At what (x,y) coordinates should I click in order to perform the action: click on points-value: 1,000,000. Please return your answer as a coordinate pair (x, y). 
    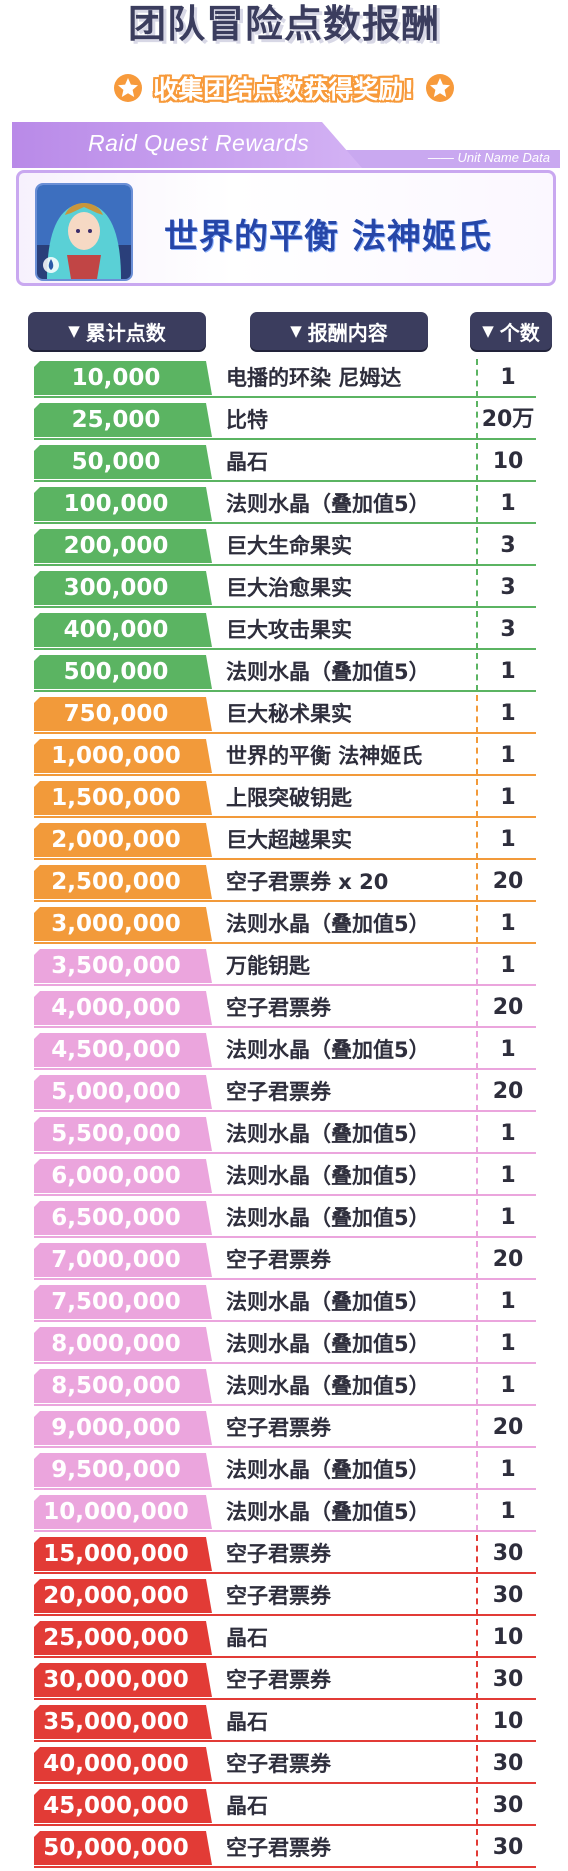
    Looking at the image, I should click on (116, 756).